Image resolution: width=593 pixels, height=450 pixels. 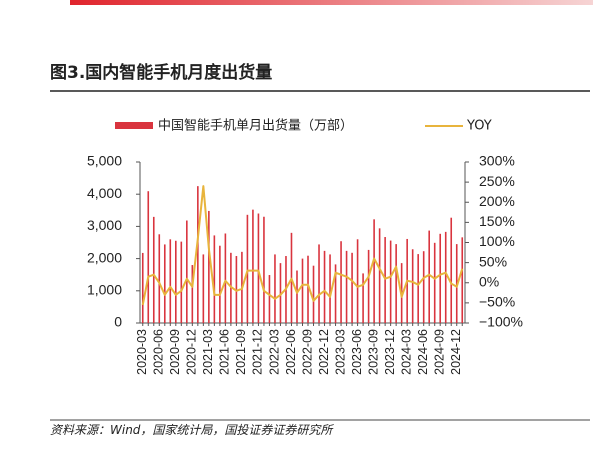 What do you see at coordinates (104, 161) in the screenshot?
I see `y-tick-label: 5,000` at bounding box center [104, 161].